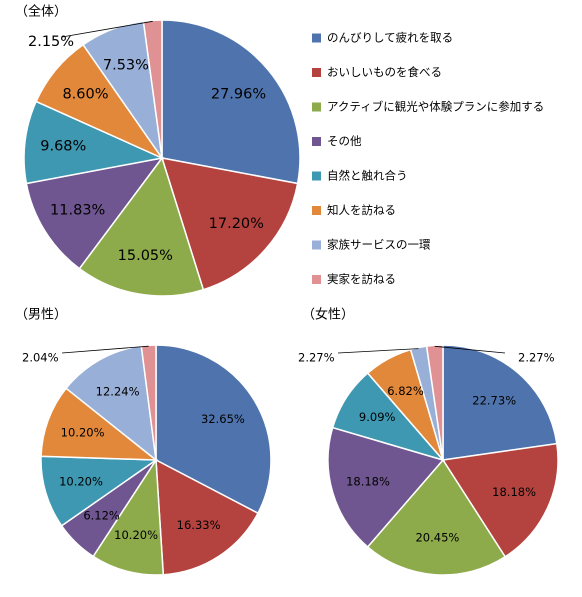 This screenshot has height=597, width=582. I want to click on legend-label: おいしいものを食べる, so click(384, 72).